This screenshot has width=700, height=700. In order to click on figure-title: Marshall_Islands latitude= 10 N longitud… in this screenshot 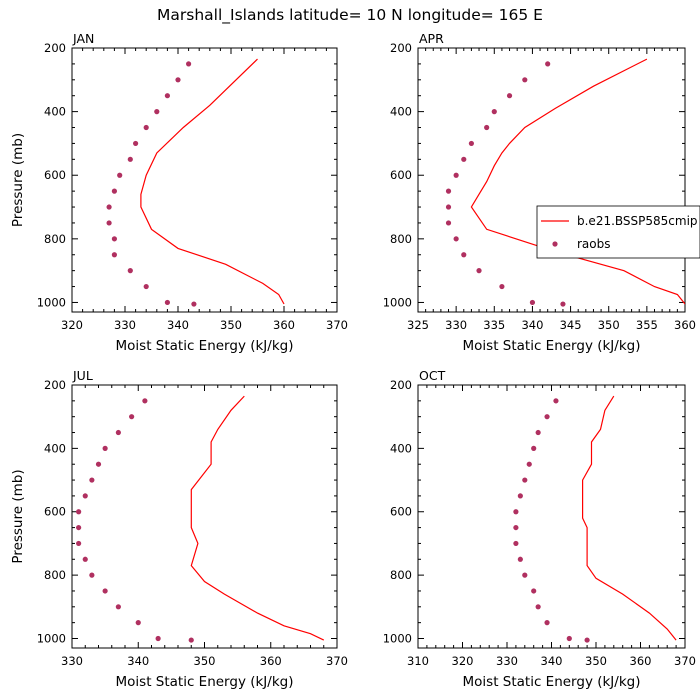, I will do `click(350, 15)`.